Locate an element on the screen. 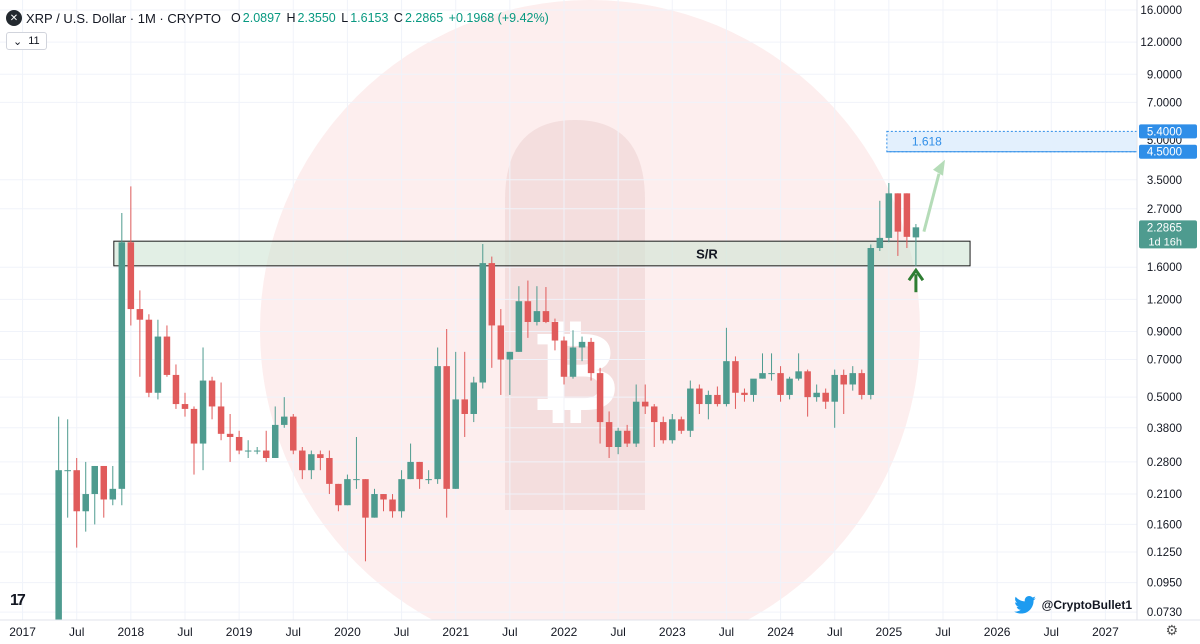 This screenshot has width=1200, height=644. watermark-bullet is located at coordinates (575, 315).